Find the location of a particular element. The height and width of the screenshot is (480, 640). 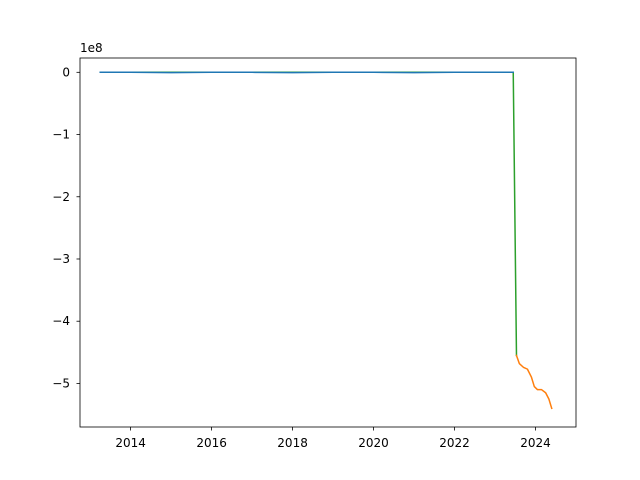

y-tick-label: 0 is located at coordinates (66, 72).